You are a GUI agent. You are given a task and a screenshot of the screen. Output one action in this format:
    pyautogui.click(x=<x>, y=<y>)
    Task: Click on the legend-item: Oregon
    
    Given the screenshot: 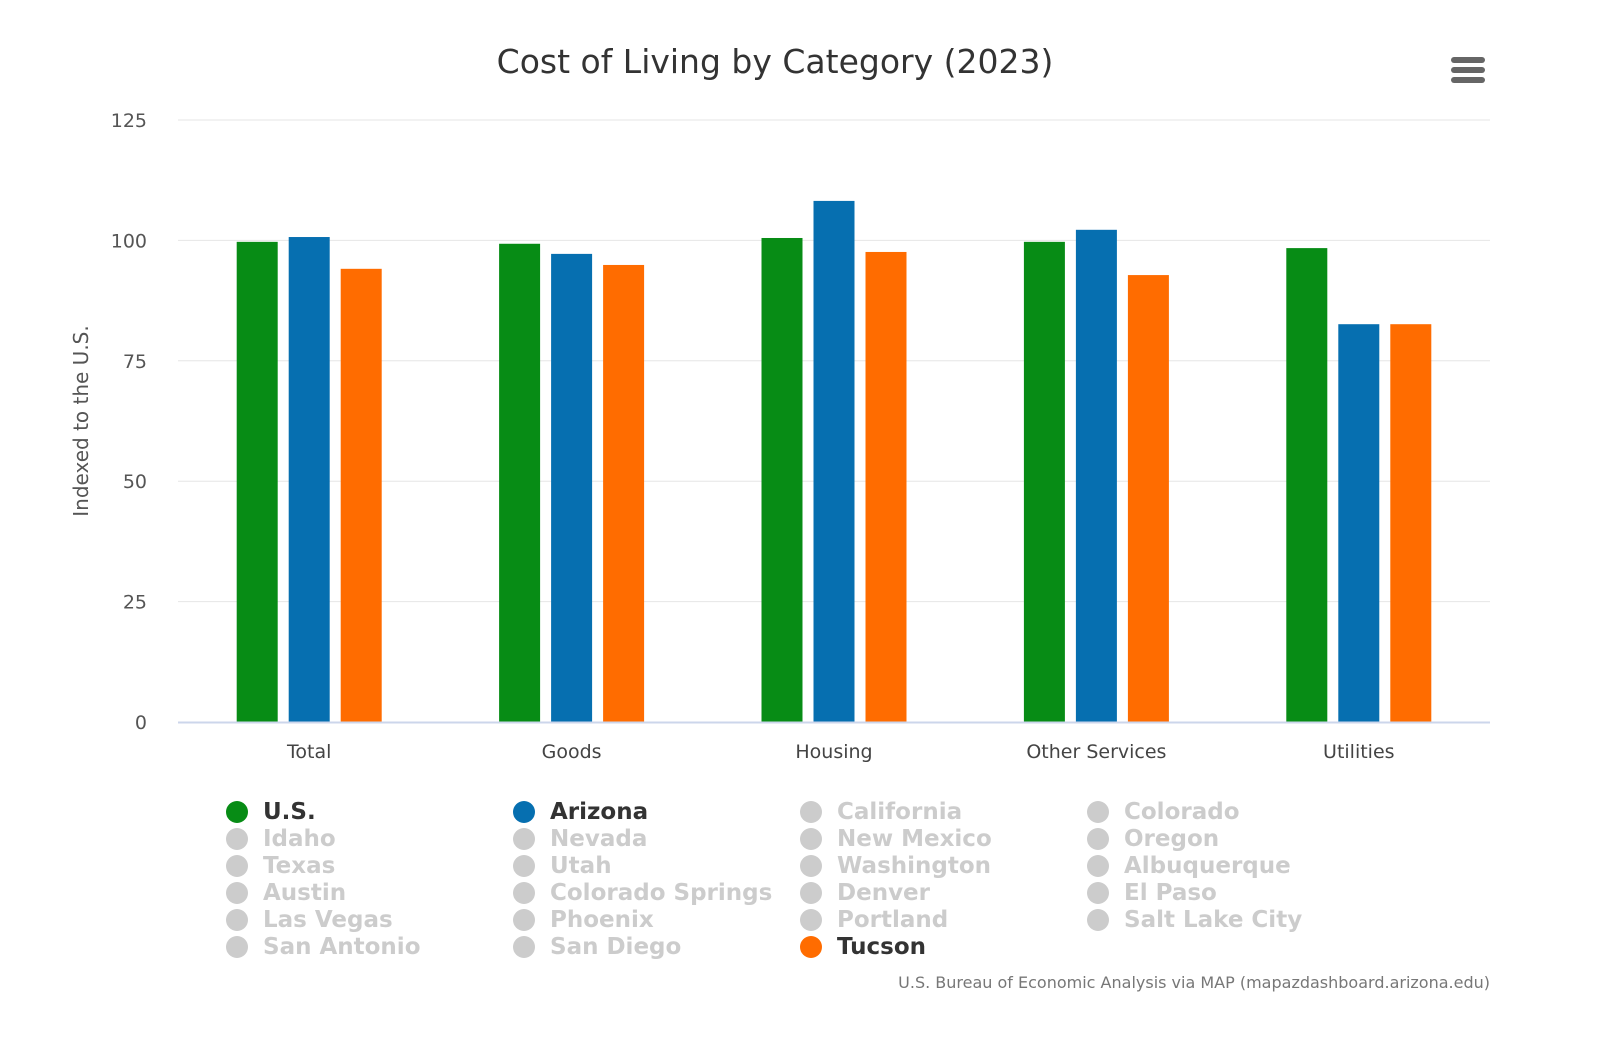 What is the action you would take?
    pyautogui.click(x=1230, y=838)
    